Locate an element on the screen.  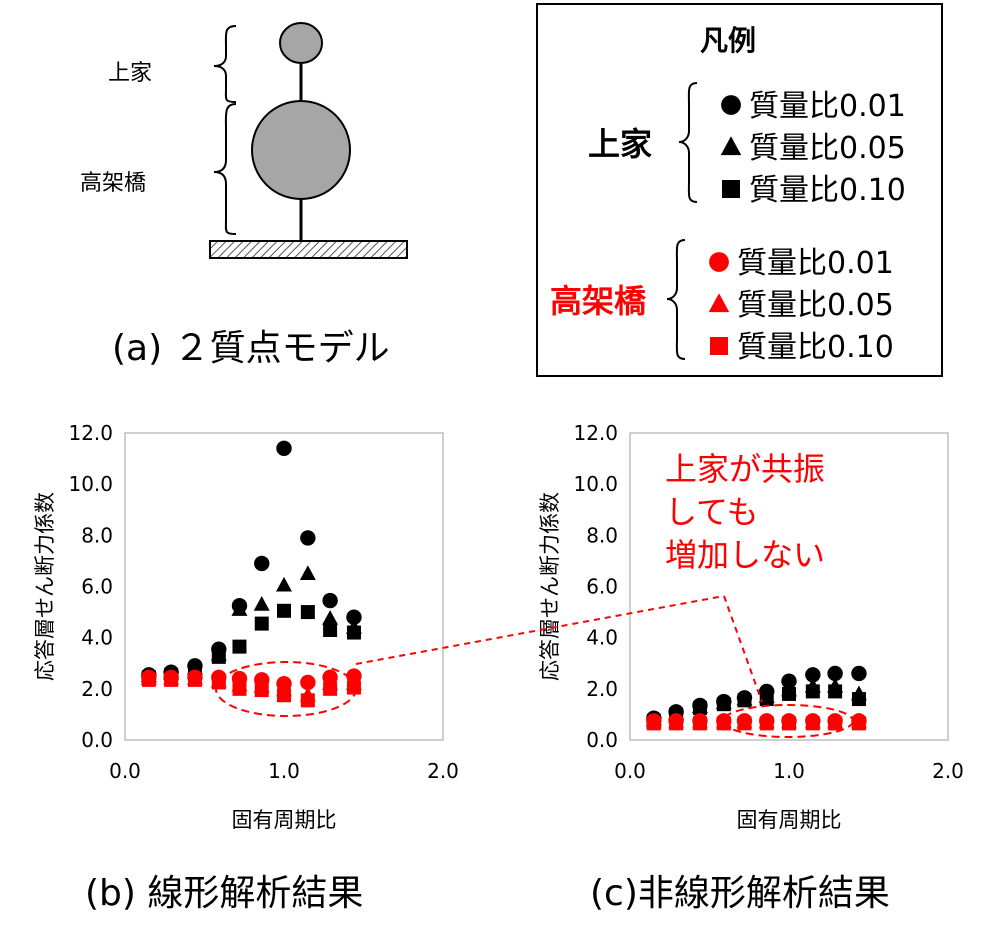
legend-title: 凡例 is located at coordinates (728, 40).